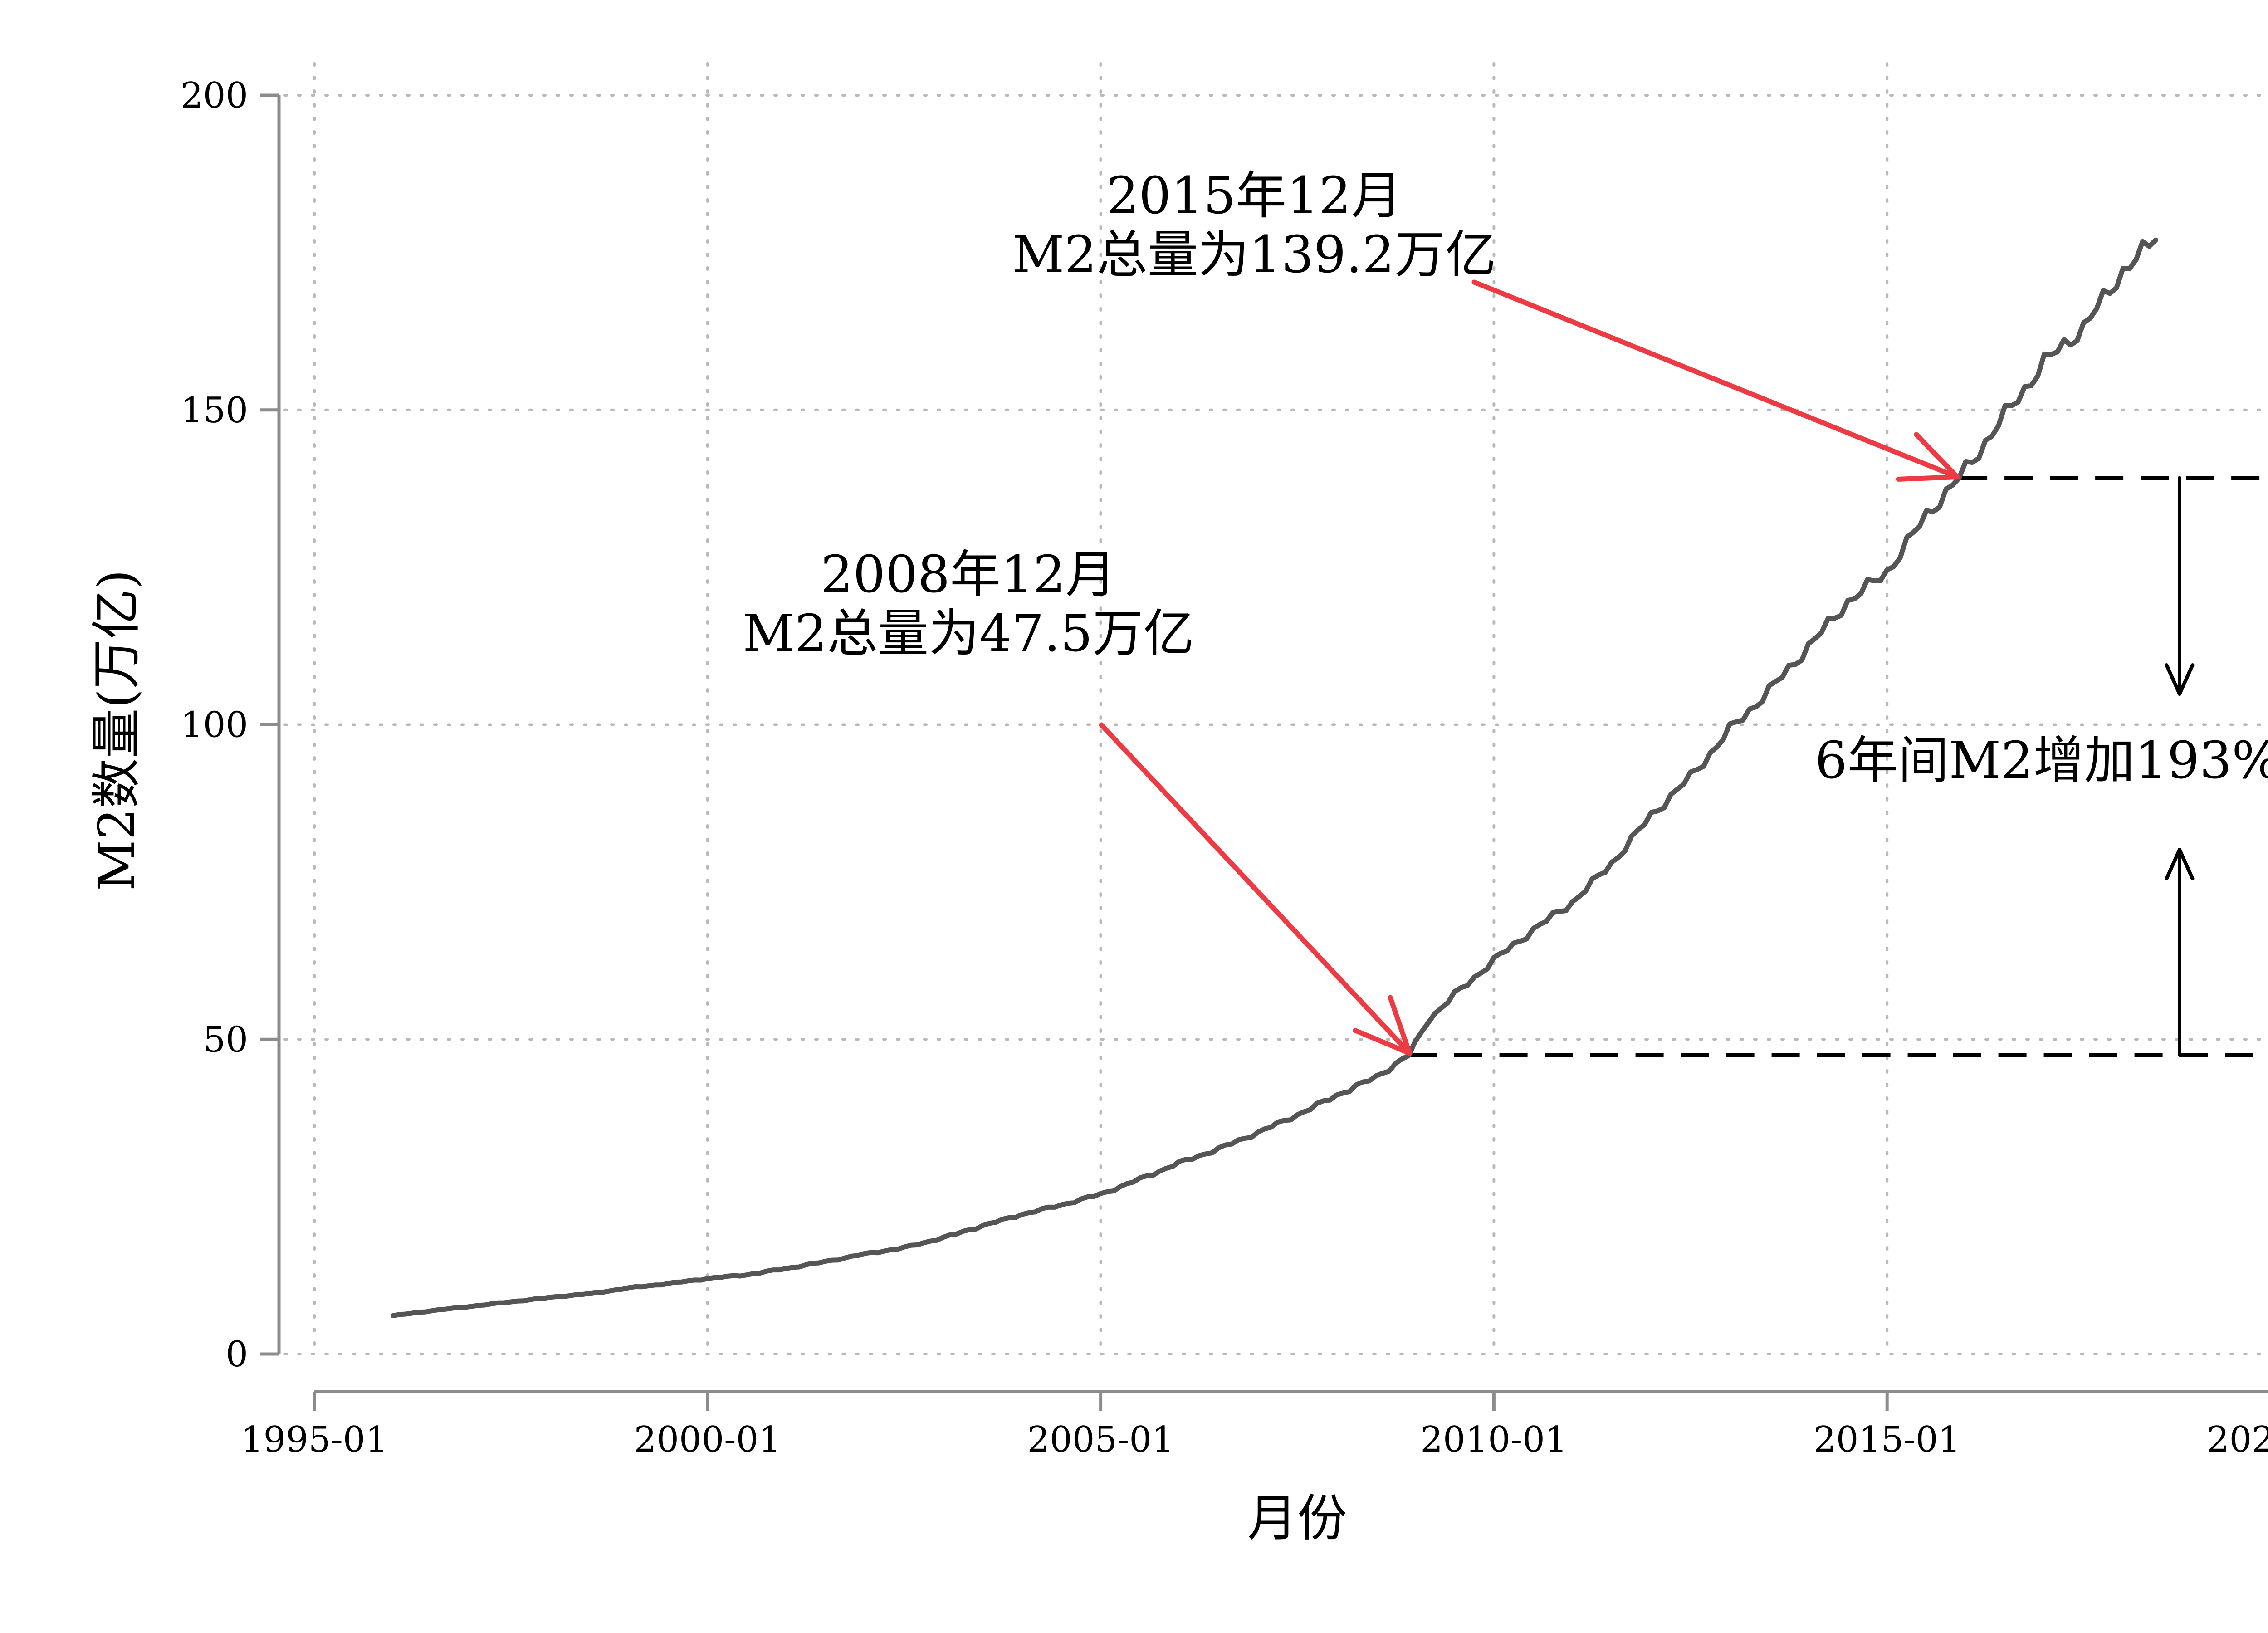  I want to click on red-arrow-2008, so click(1256, 889).